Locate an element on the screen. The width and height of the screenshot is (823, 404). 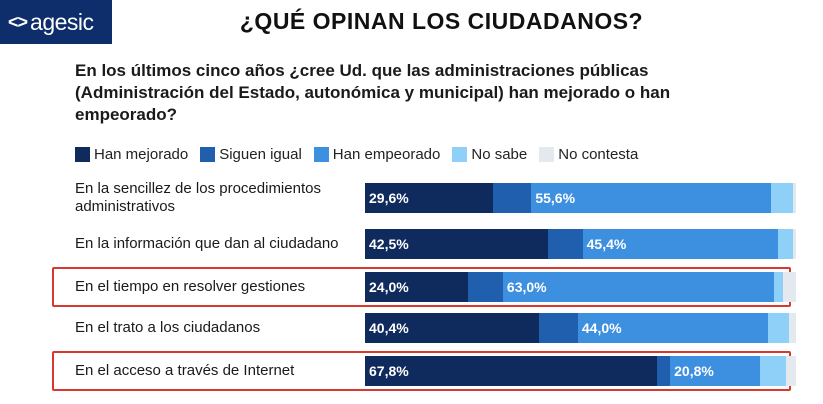
data-label: 40,4% is located at coordinates (389, 328).